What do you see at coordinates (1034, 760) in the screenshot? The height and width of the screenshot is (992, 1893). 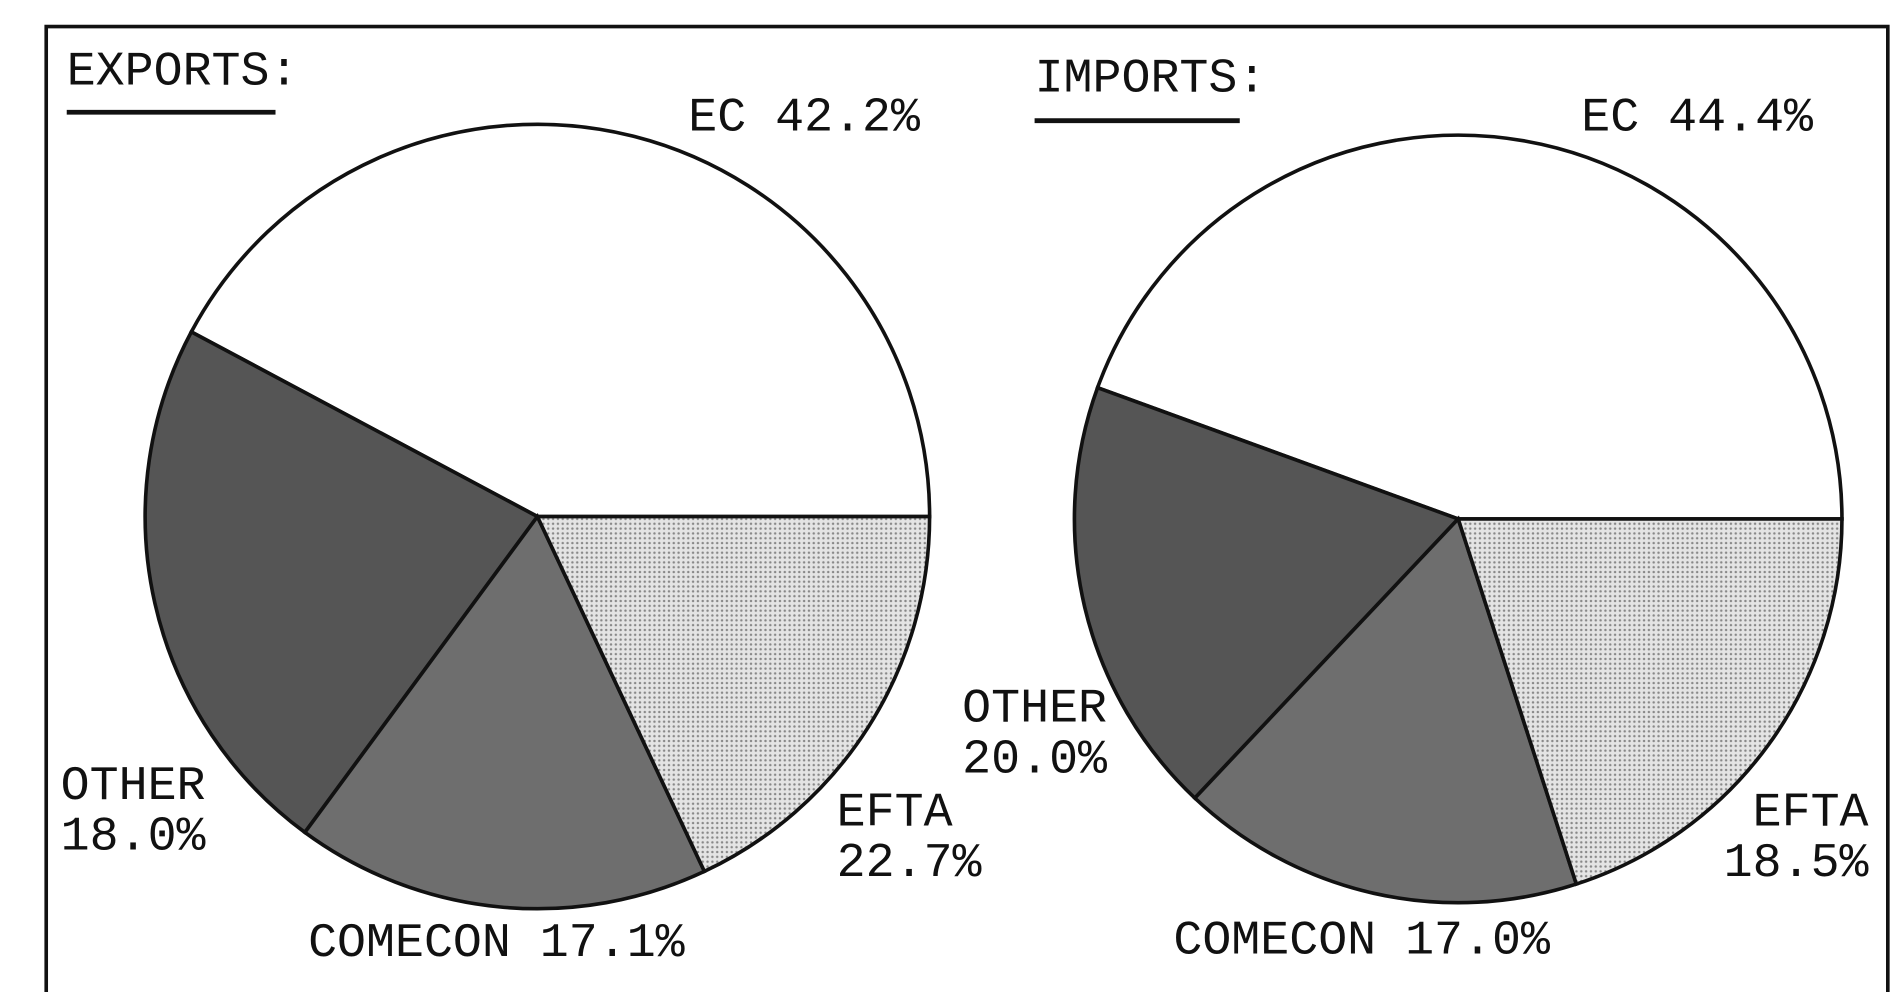 I see `value-label: 20.0%` at bounding box center [1034, 760].